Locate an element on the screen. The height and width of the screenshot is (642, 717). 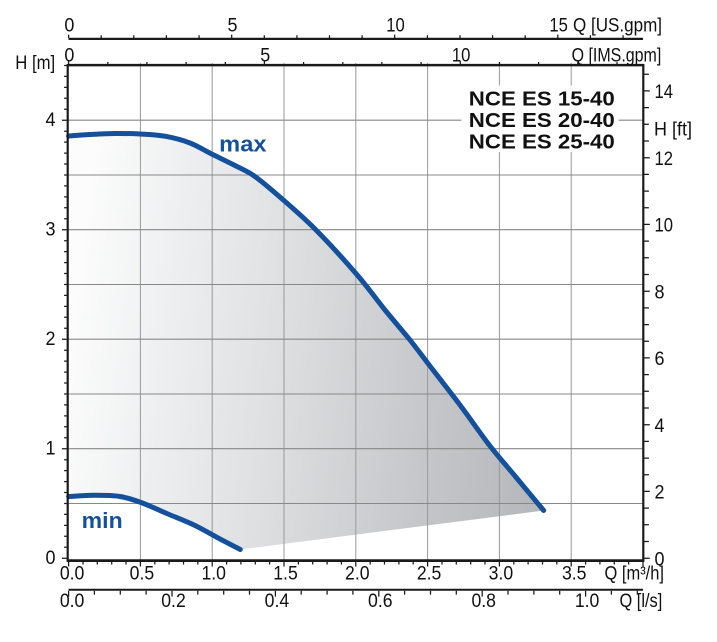
svg-text: H [m] is located at coordinates (35, 63).